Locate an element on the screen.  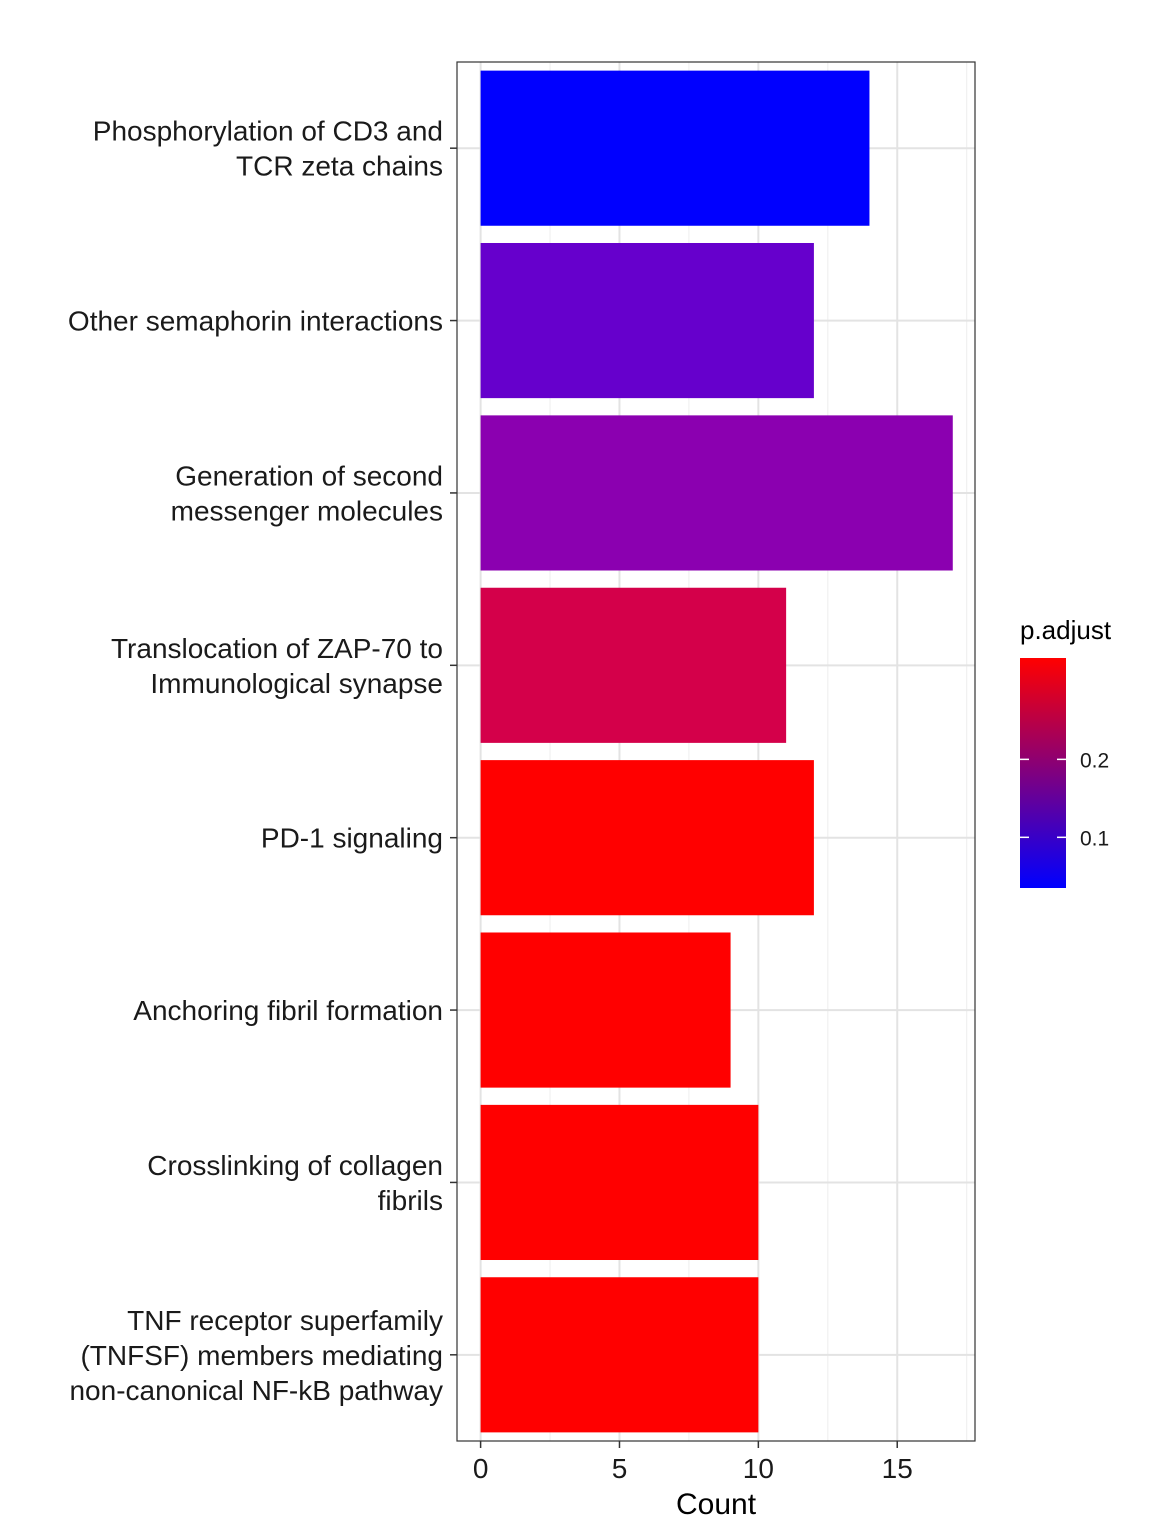
x-tick-label: 15 is located at coordinates (897, 1468).